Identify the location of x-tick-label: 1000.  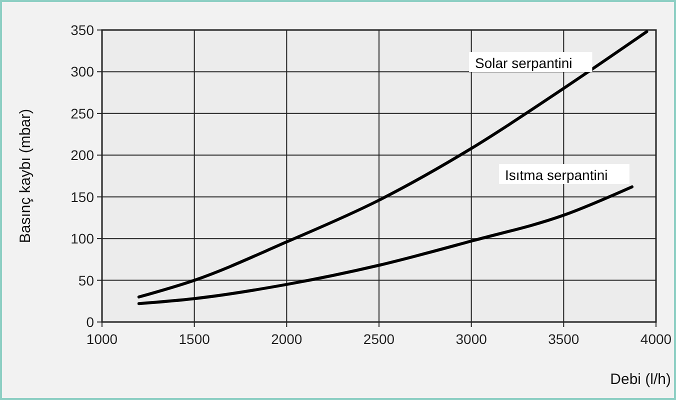
(102, 339).